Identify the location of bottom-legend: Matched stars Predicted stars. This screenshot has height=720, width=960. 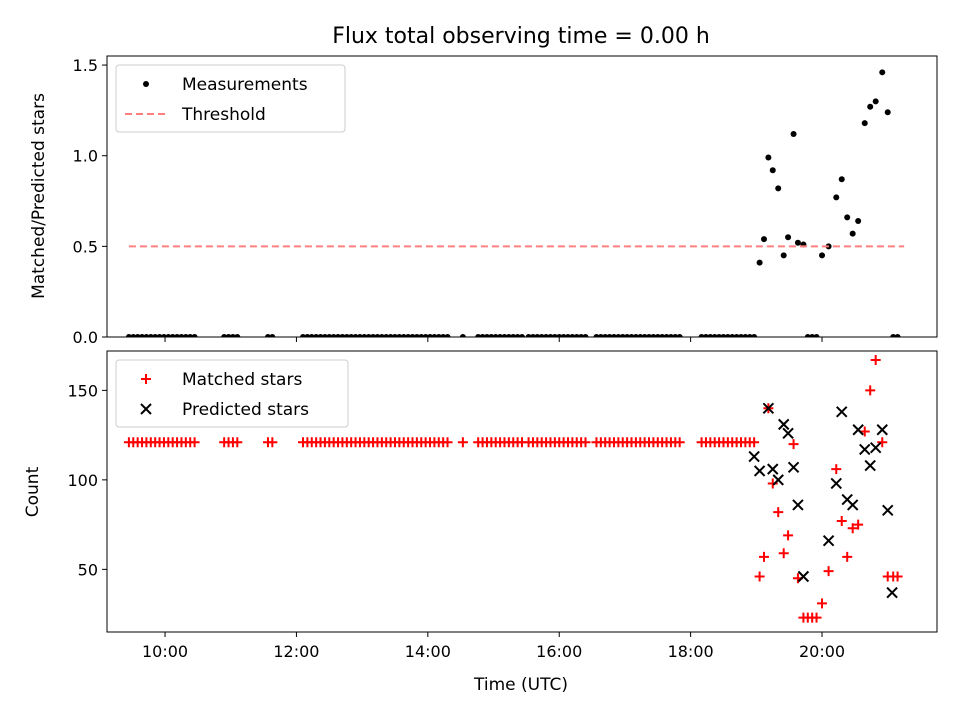
(232, 393).